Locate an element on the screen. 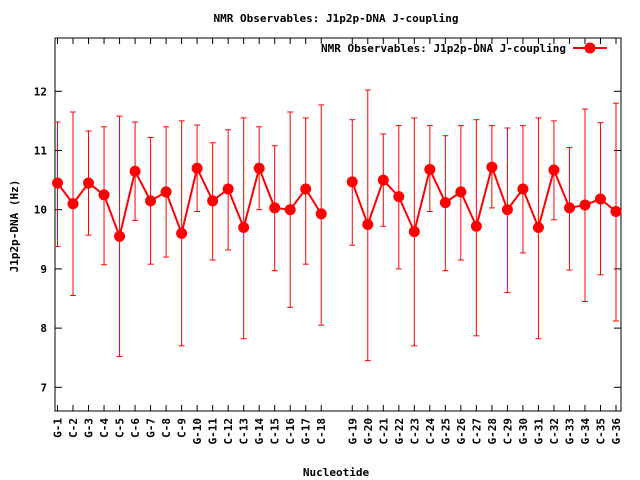  x-tick-label: G-19 is located at coordinates (352, 431).